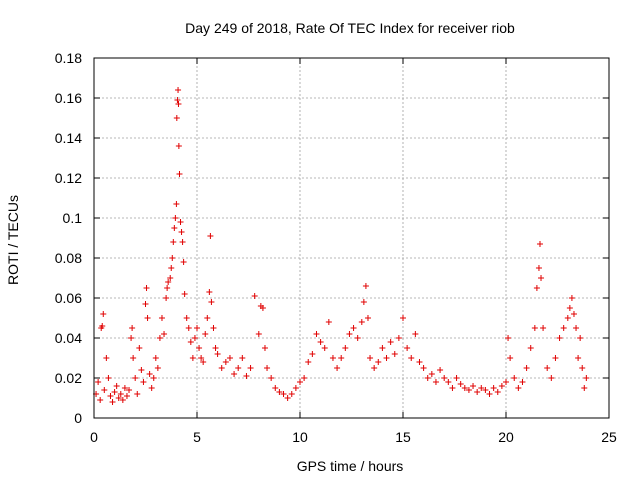 The image size is (640, 480). Describe the element at coordinates (68, 58) in the screenshot. I see `y-tick-label: 0.18` at that location.